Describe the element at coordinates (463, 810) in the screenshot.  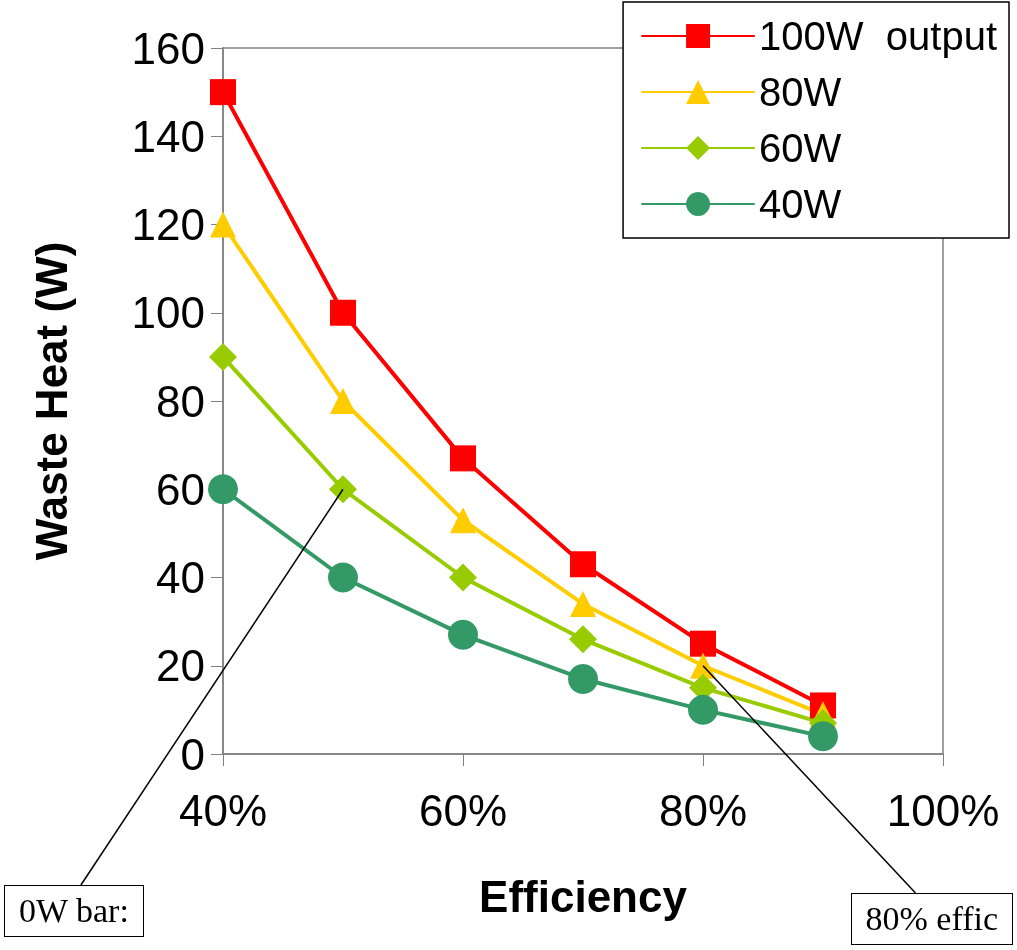
I see `x-tick-label: 60%` at that location.